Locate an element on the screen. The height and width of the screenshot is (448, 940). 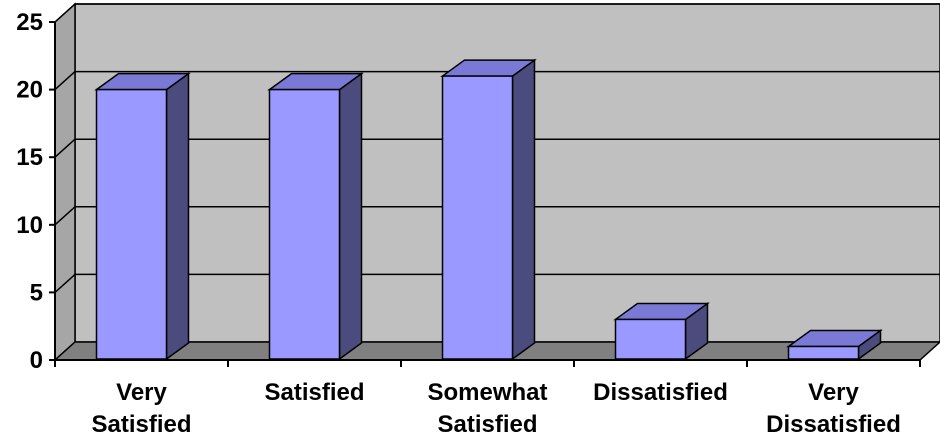
y-tick-label: 0 is located at coordinates (36, 360).